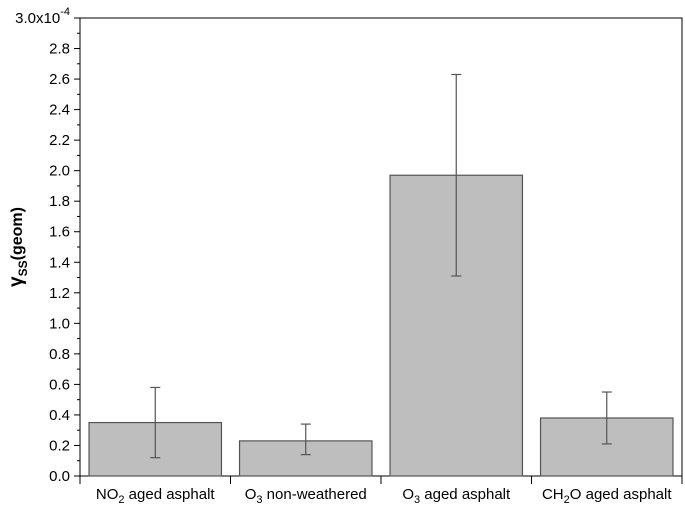 The height and width of the screenshot is (511, 685). Describe the element at coordinates (17, 233) in the screenshot. I see `y-label-suffix: (geom)` at that location.